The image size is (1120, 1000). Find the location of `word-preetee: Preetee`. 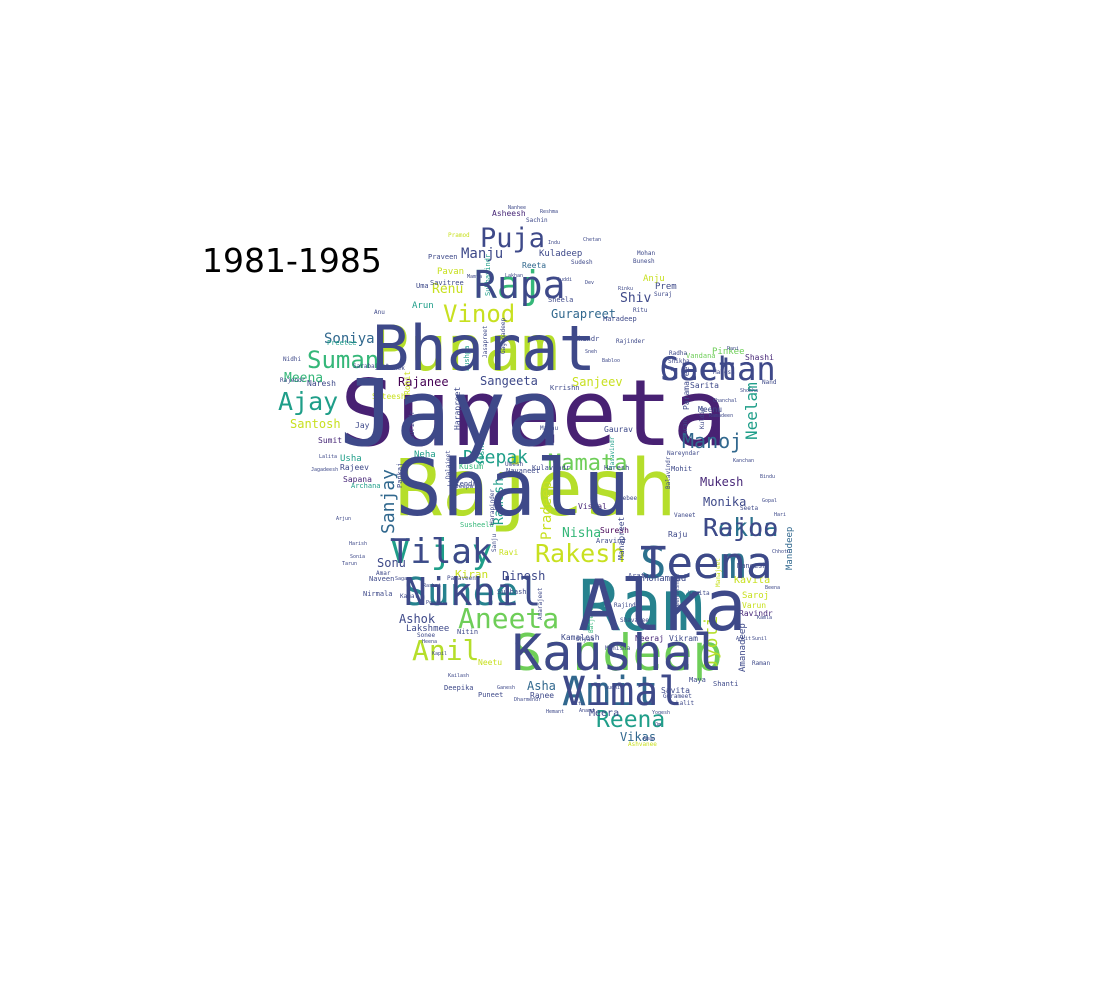

word-preetee: Preetee is located at coordinates (342, 343).